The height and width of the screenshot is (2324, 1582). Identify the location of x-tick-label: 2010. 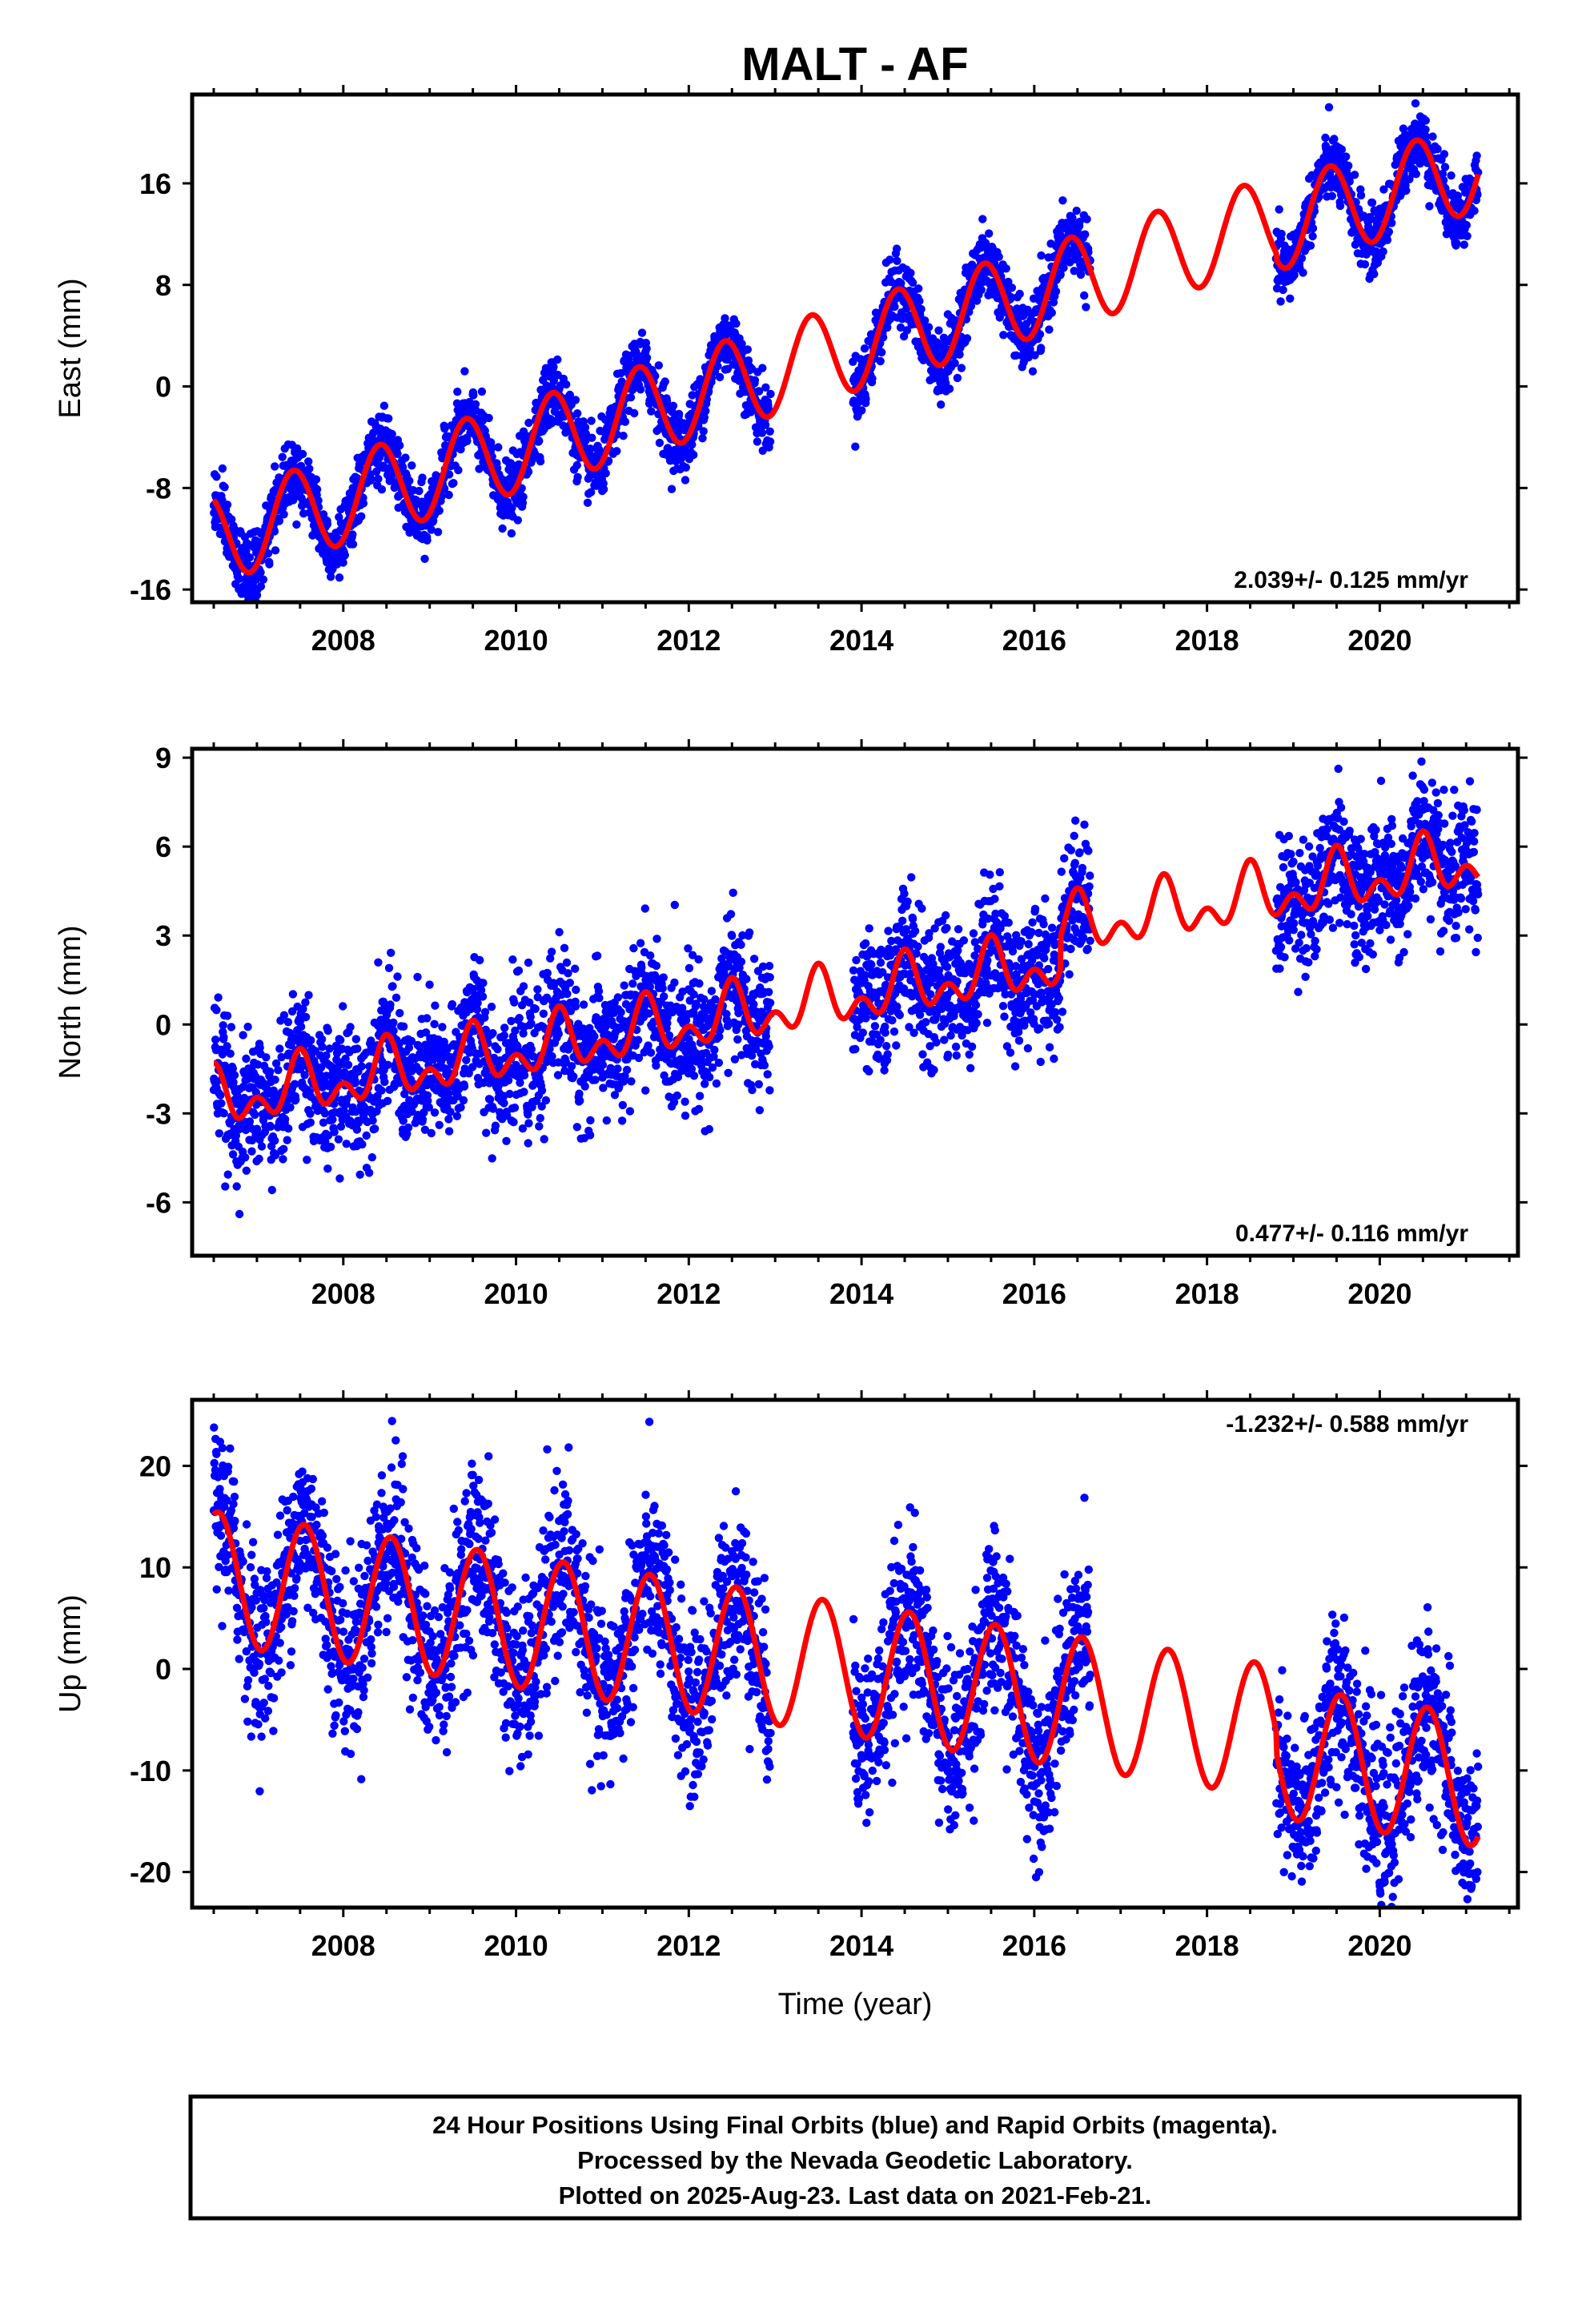
(516, 640).